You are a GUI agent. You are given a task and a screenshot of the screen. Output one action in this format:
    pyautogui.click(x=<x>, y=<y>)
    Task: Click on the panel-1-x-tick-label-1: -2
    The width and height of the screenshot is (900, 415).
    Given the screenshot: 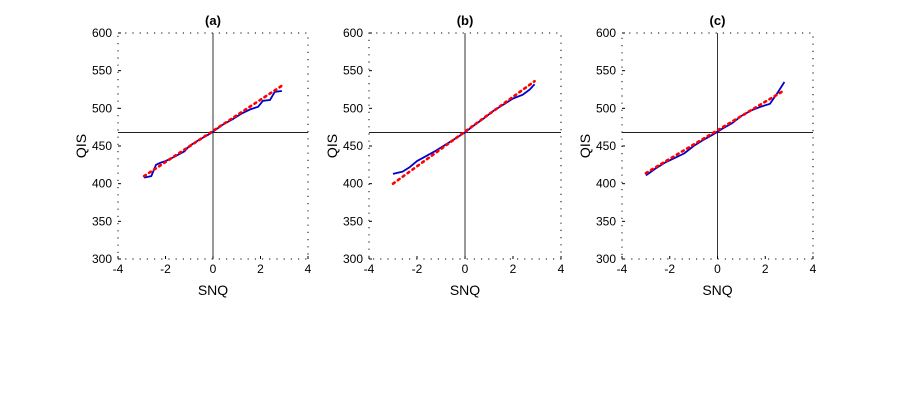 What is the action you would take?
    pyautogui.click(x=417, y=269)
    